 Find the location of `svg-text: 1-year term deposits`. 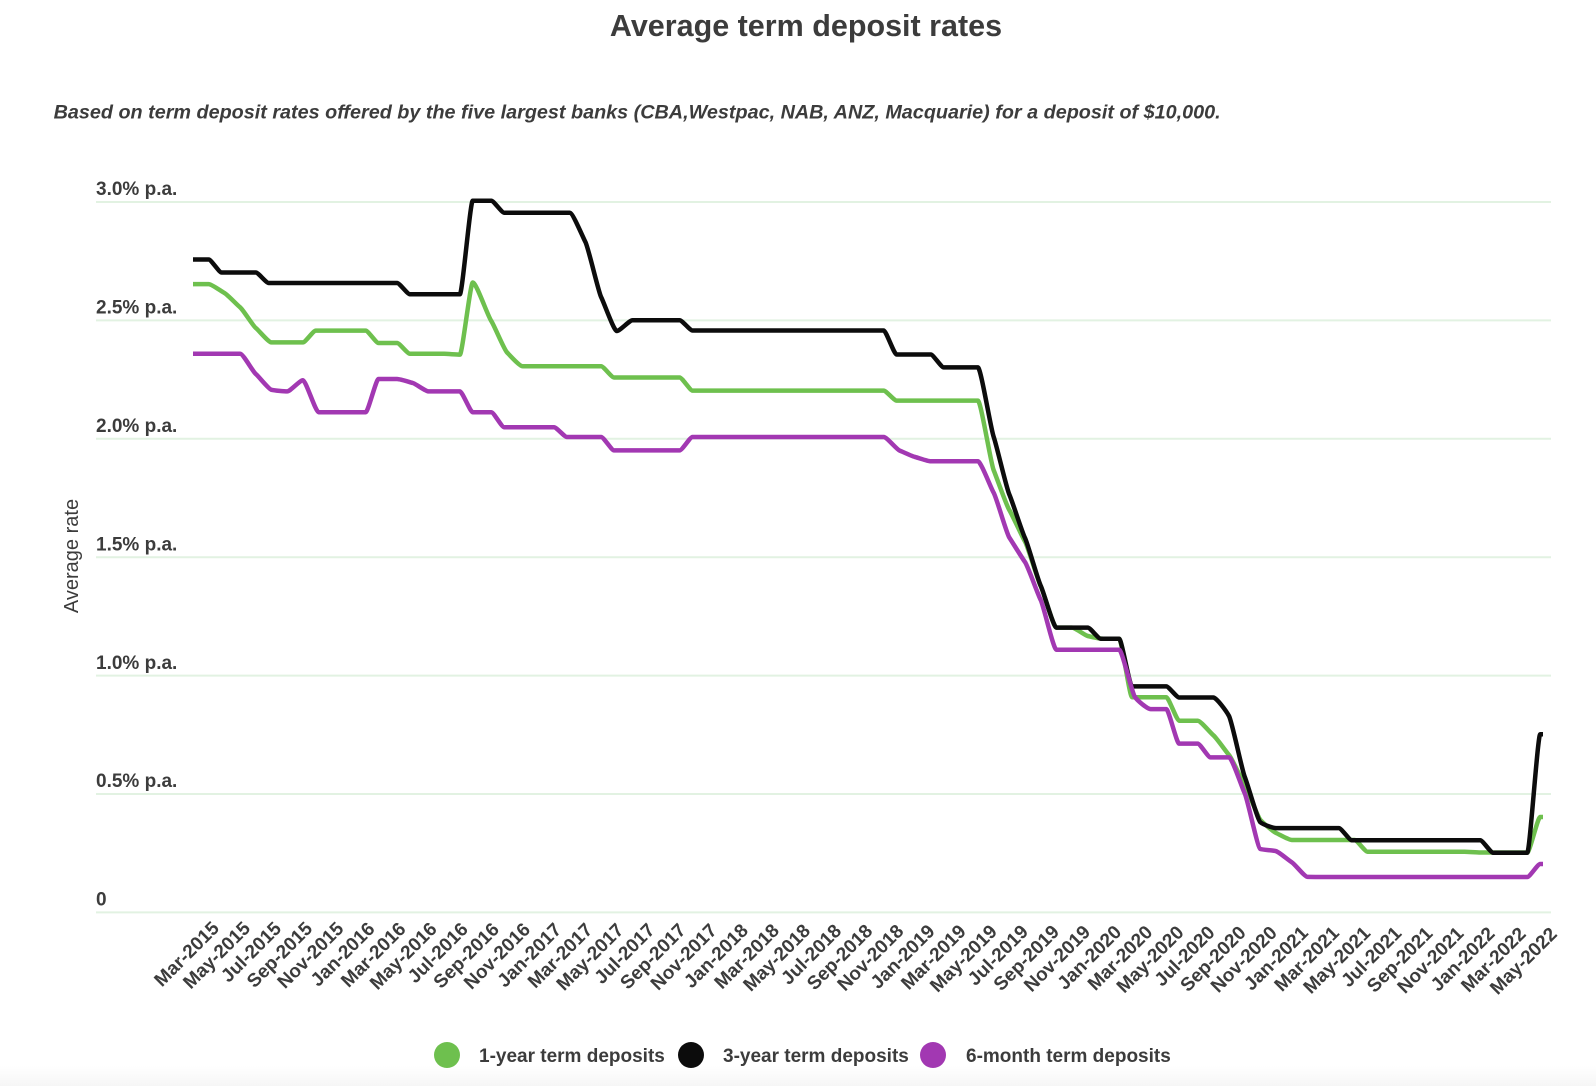

svg-text: 1-year term deposits is located at coordinates (572, 1056).